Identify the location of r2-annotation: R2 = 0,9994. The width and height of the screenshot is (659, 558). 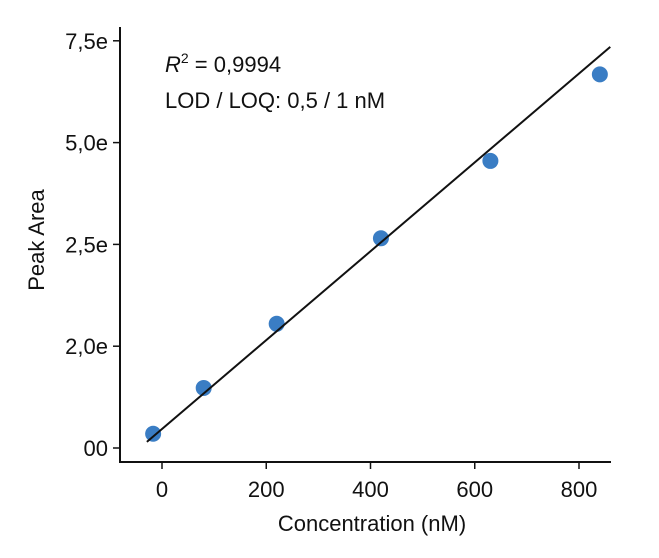
(223, 63).